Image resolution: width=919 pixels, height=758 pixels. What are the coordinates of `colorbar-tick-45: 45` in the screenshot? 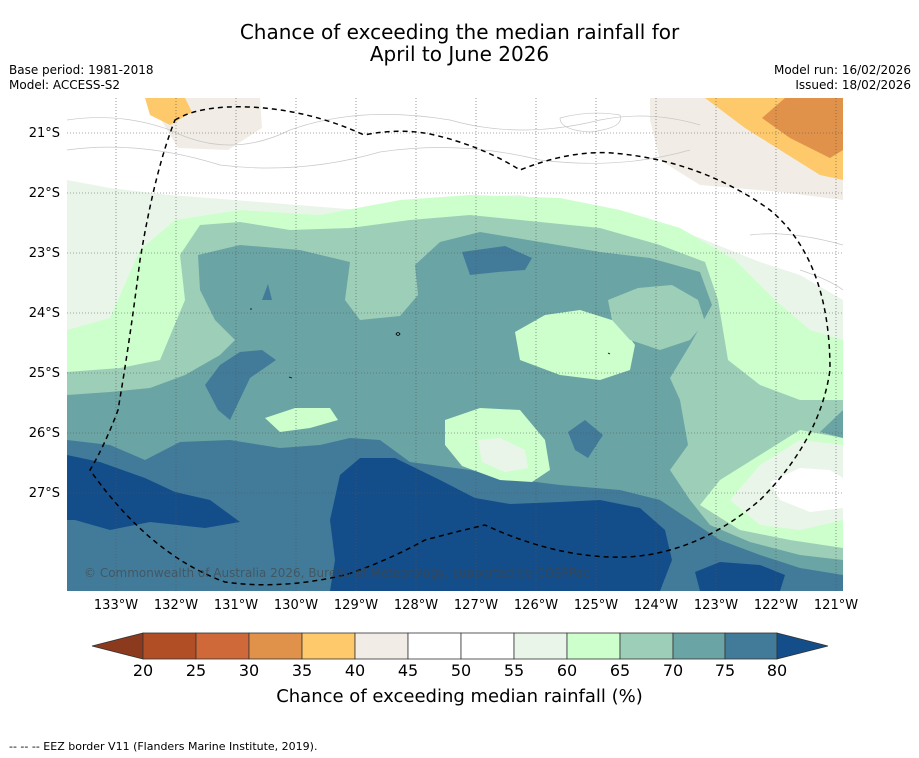 It's located at (408, 670).